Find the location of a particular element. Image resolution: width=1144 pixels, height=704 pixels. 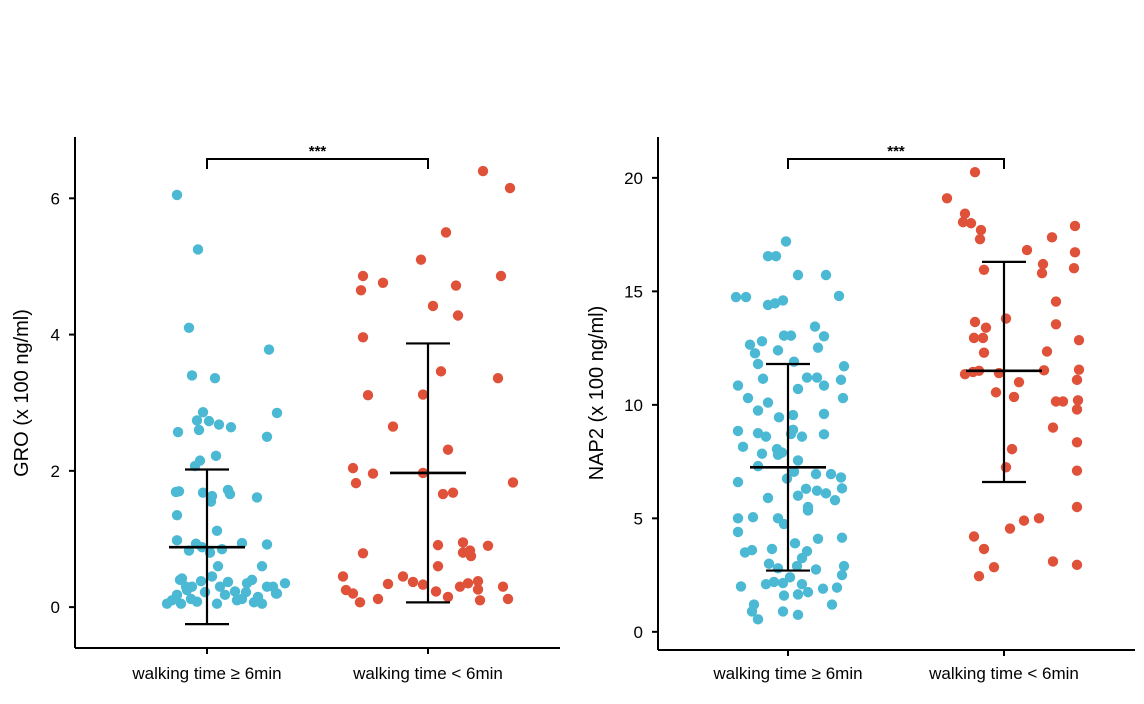

gro-x-tick-label: walking time < 6min is located at coordinates (427, 673).